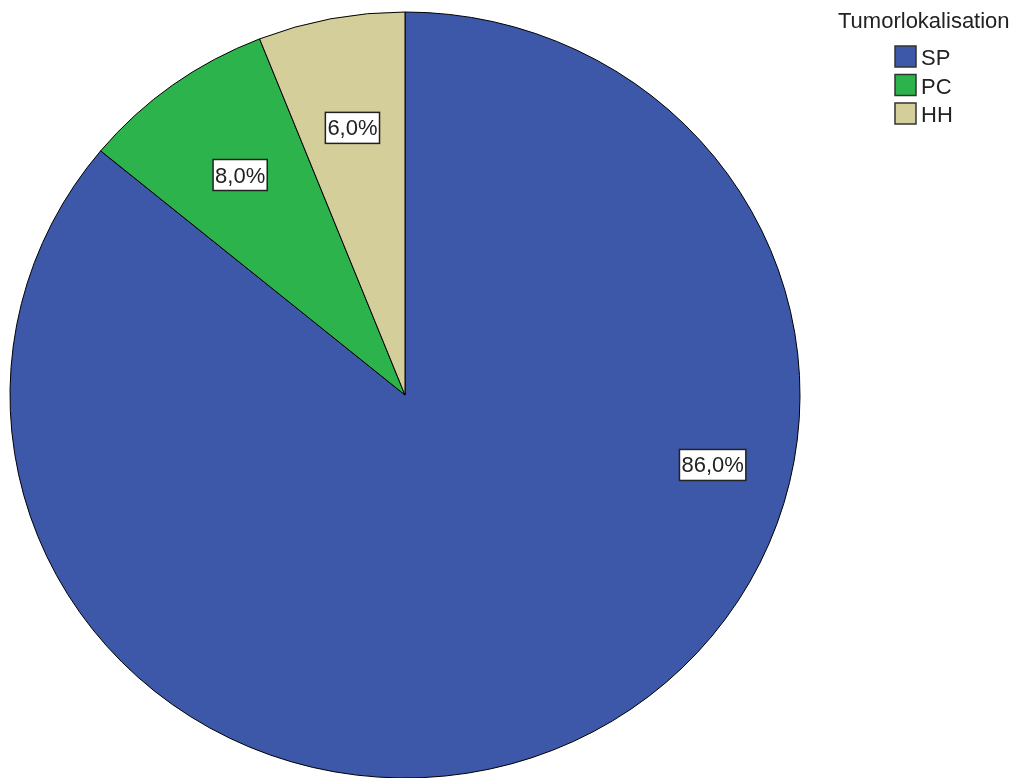 Image resolution: width=1014 pixels, height=778 pixels. Describe the element at coordinates (936, 86) in the screenshot. I see `legend-label: PC` at that location.